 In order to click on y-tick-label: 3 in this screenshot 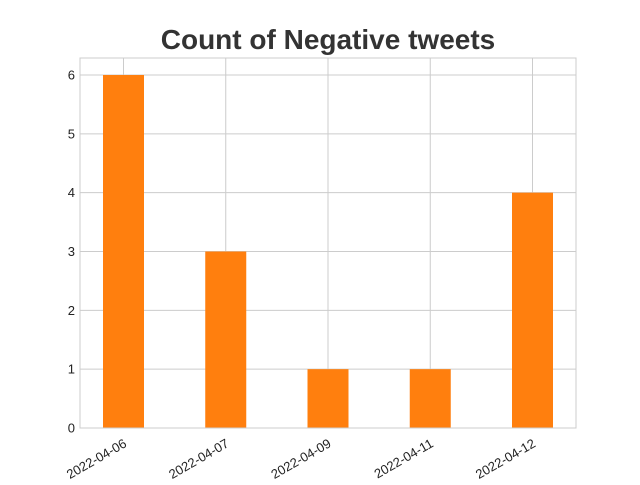, I will do `click(71, 251)`.